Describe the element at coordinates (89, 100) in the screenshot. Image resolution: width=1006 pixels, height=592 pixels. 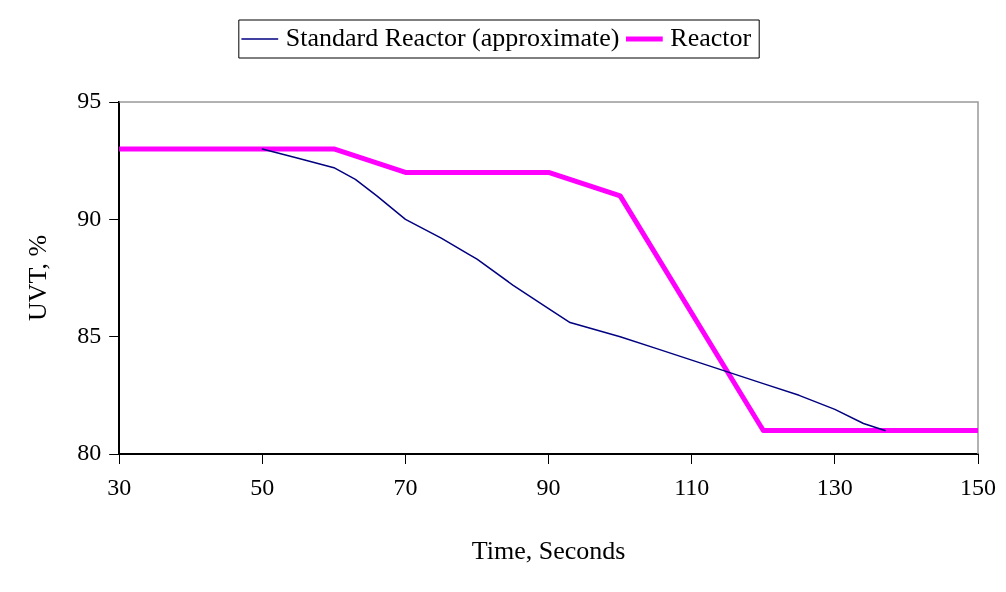
I see `y-tick-label: 95` at that location.